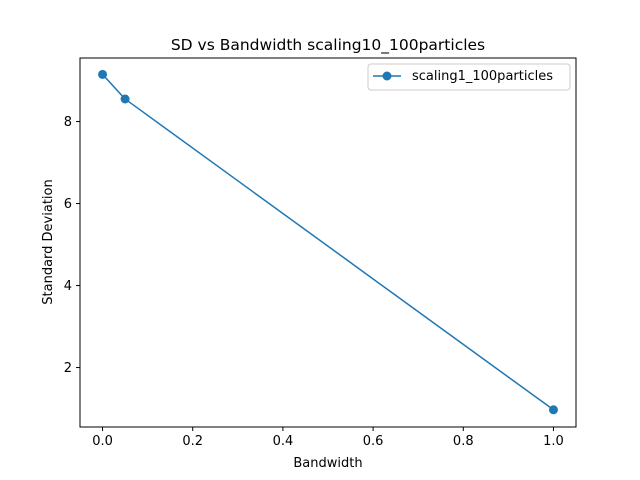 The height and width of the screenshot is (480, 640). Describe the element at coordinates (283, 441) in the screenshot. I see `x-tick-label: 0.4` at that location.